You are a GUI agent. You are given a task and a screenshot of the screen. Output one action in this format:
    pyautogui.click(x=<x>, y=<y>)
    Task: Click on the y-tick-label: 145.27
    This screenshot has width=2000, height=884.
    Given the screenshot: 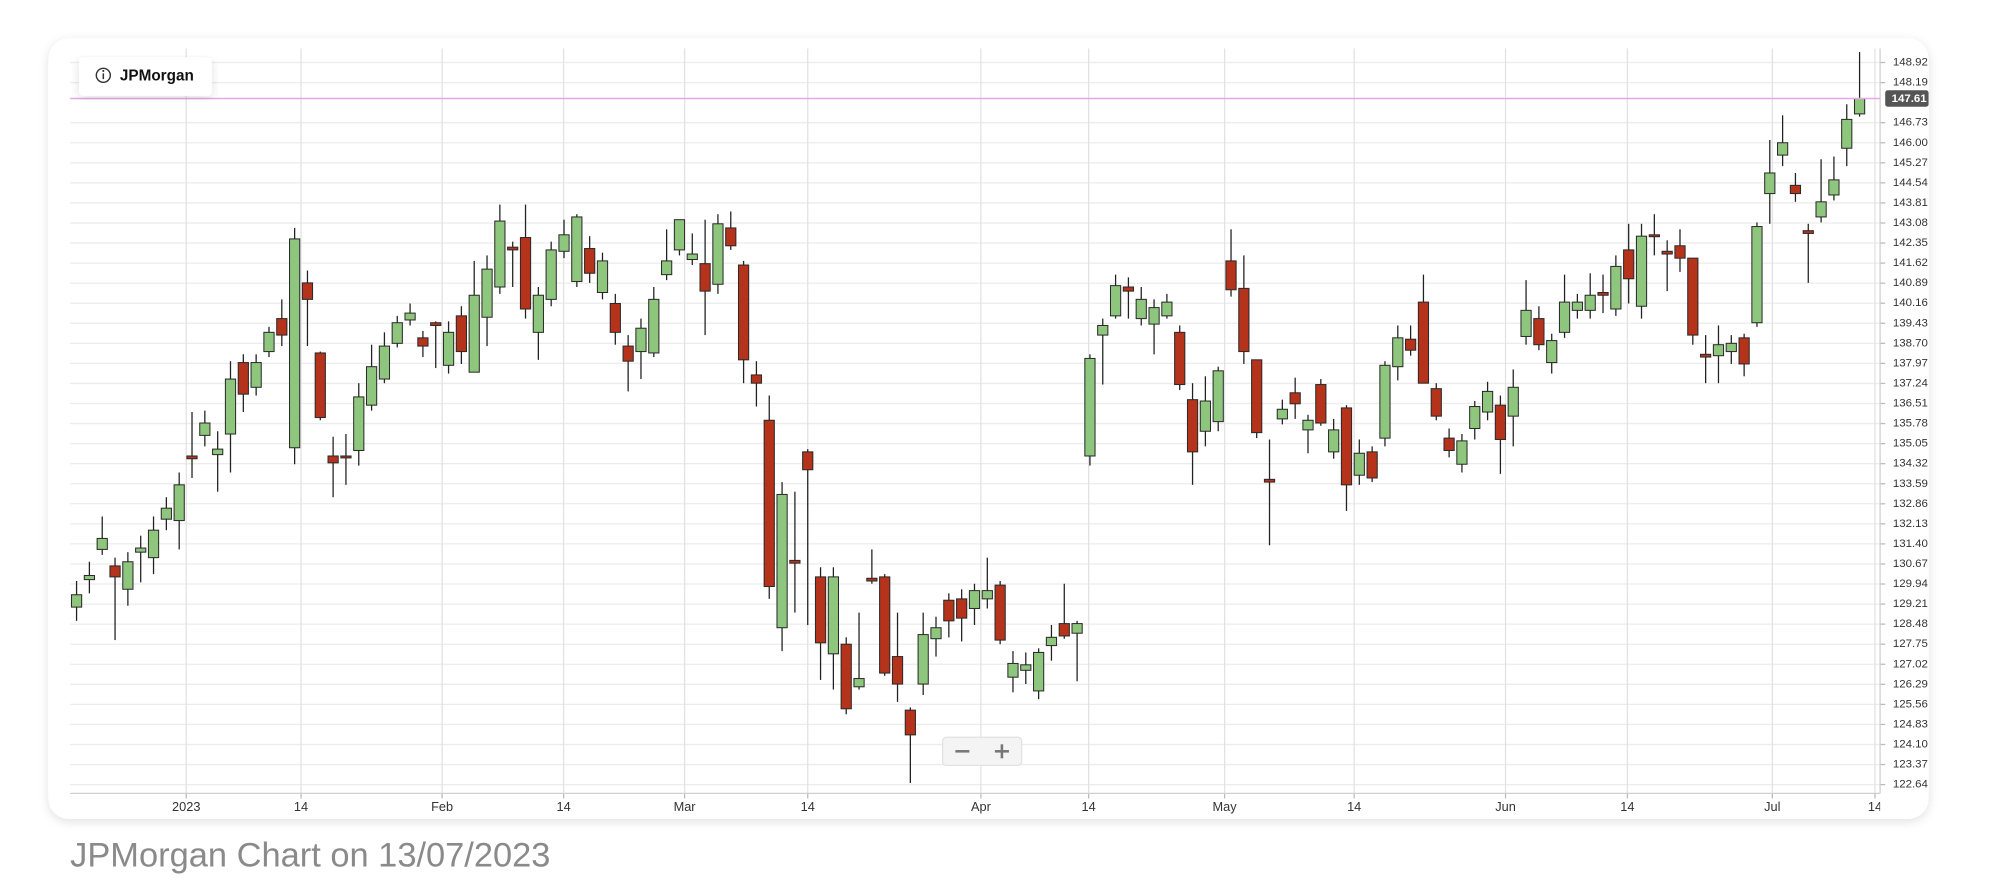 What is the action you would take?
    pyautogui.click(x=1910, y=163)
    